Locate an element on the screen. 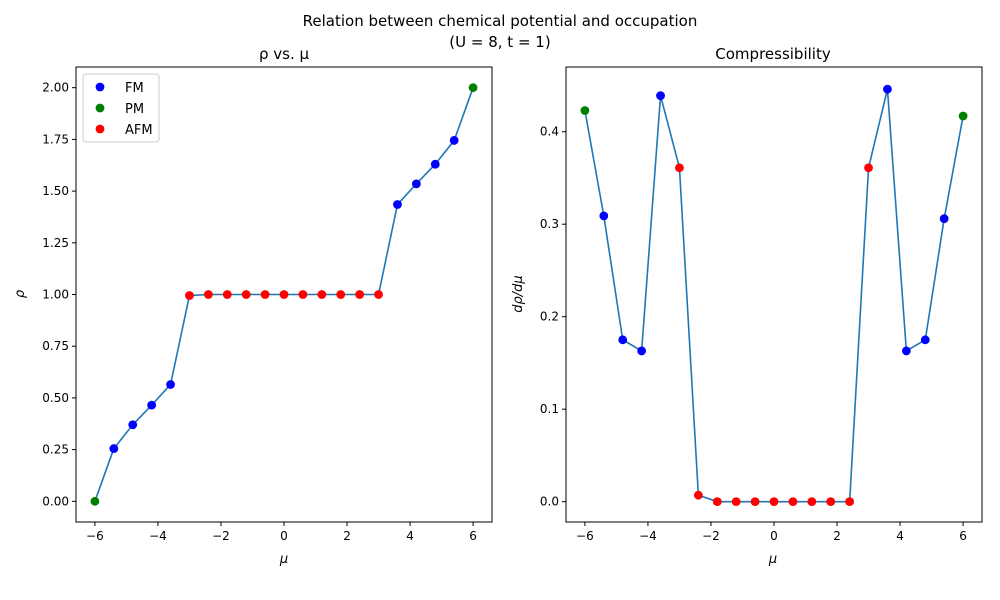 This screenshot has height=600, width=1000. y-tick-label: 2.00 is located at coordinates (55, 88).